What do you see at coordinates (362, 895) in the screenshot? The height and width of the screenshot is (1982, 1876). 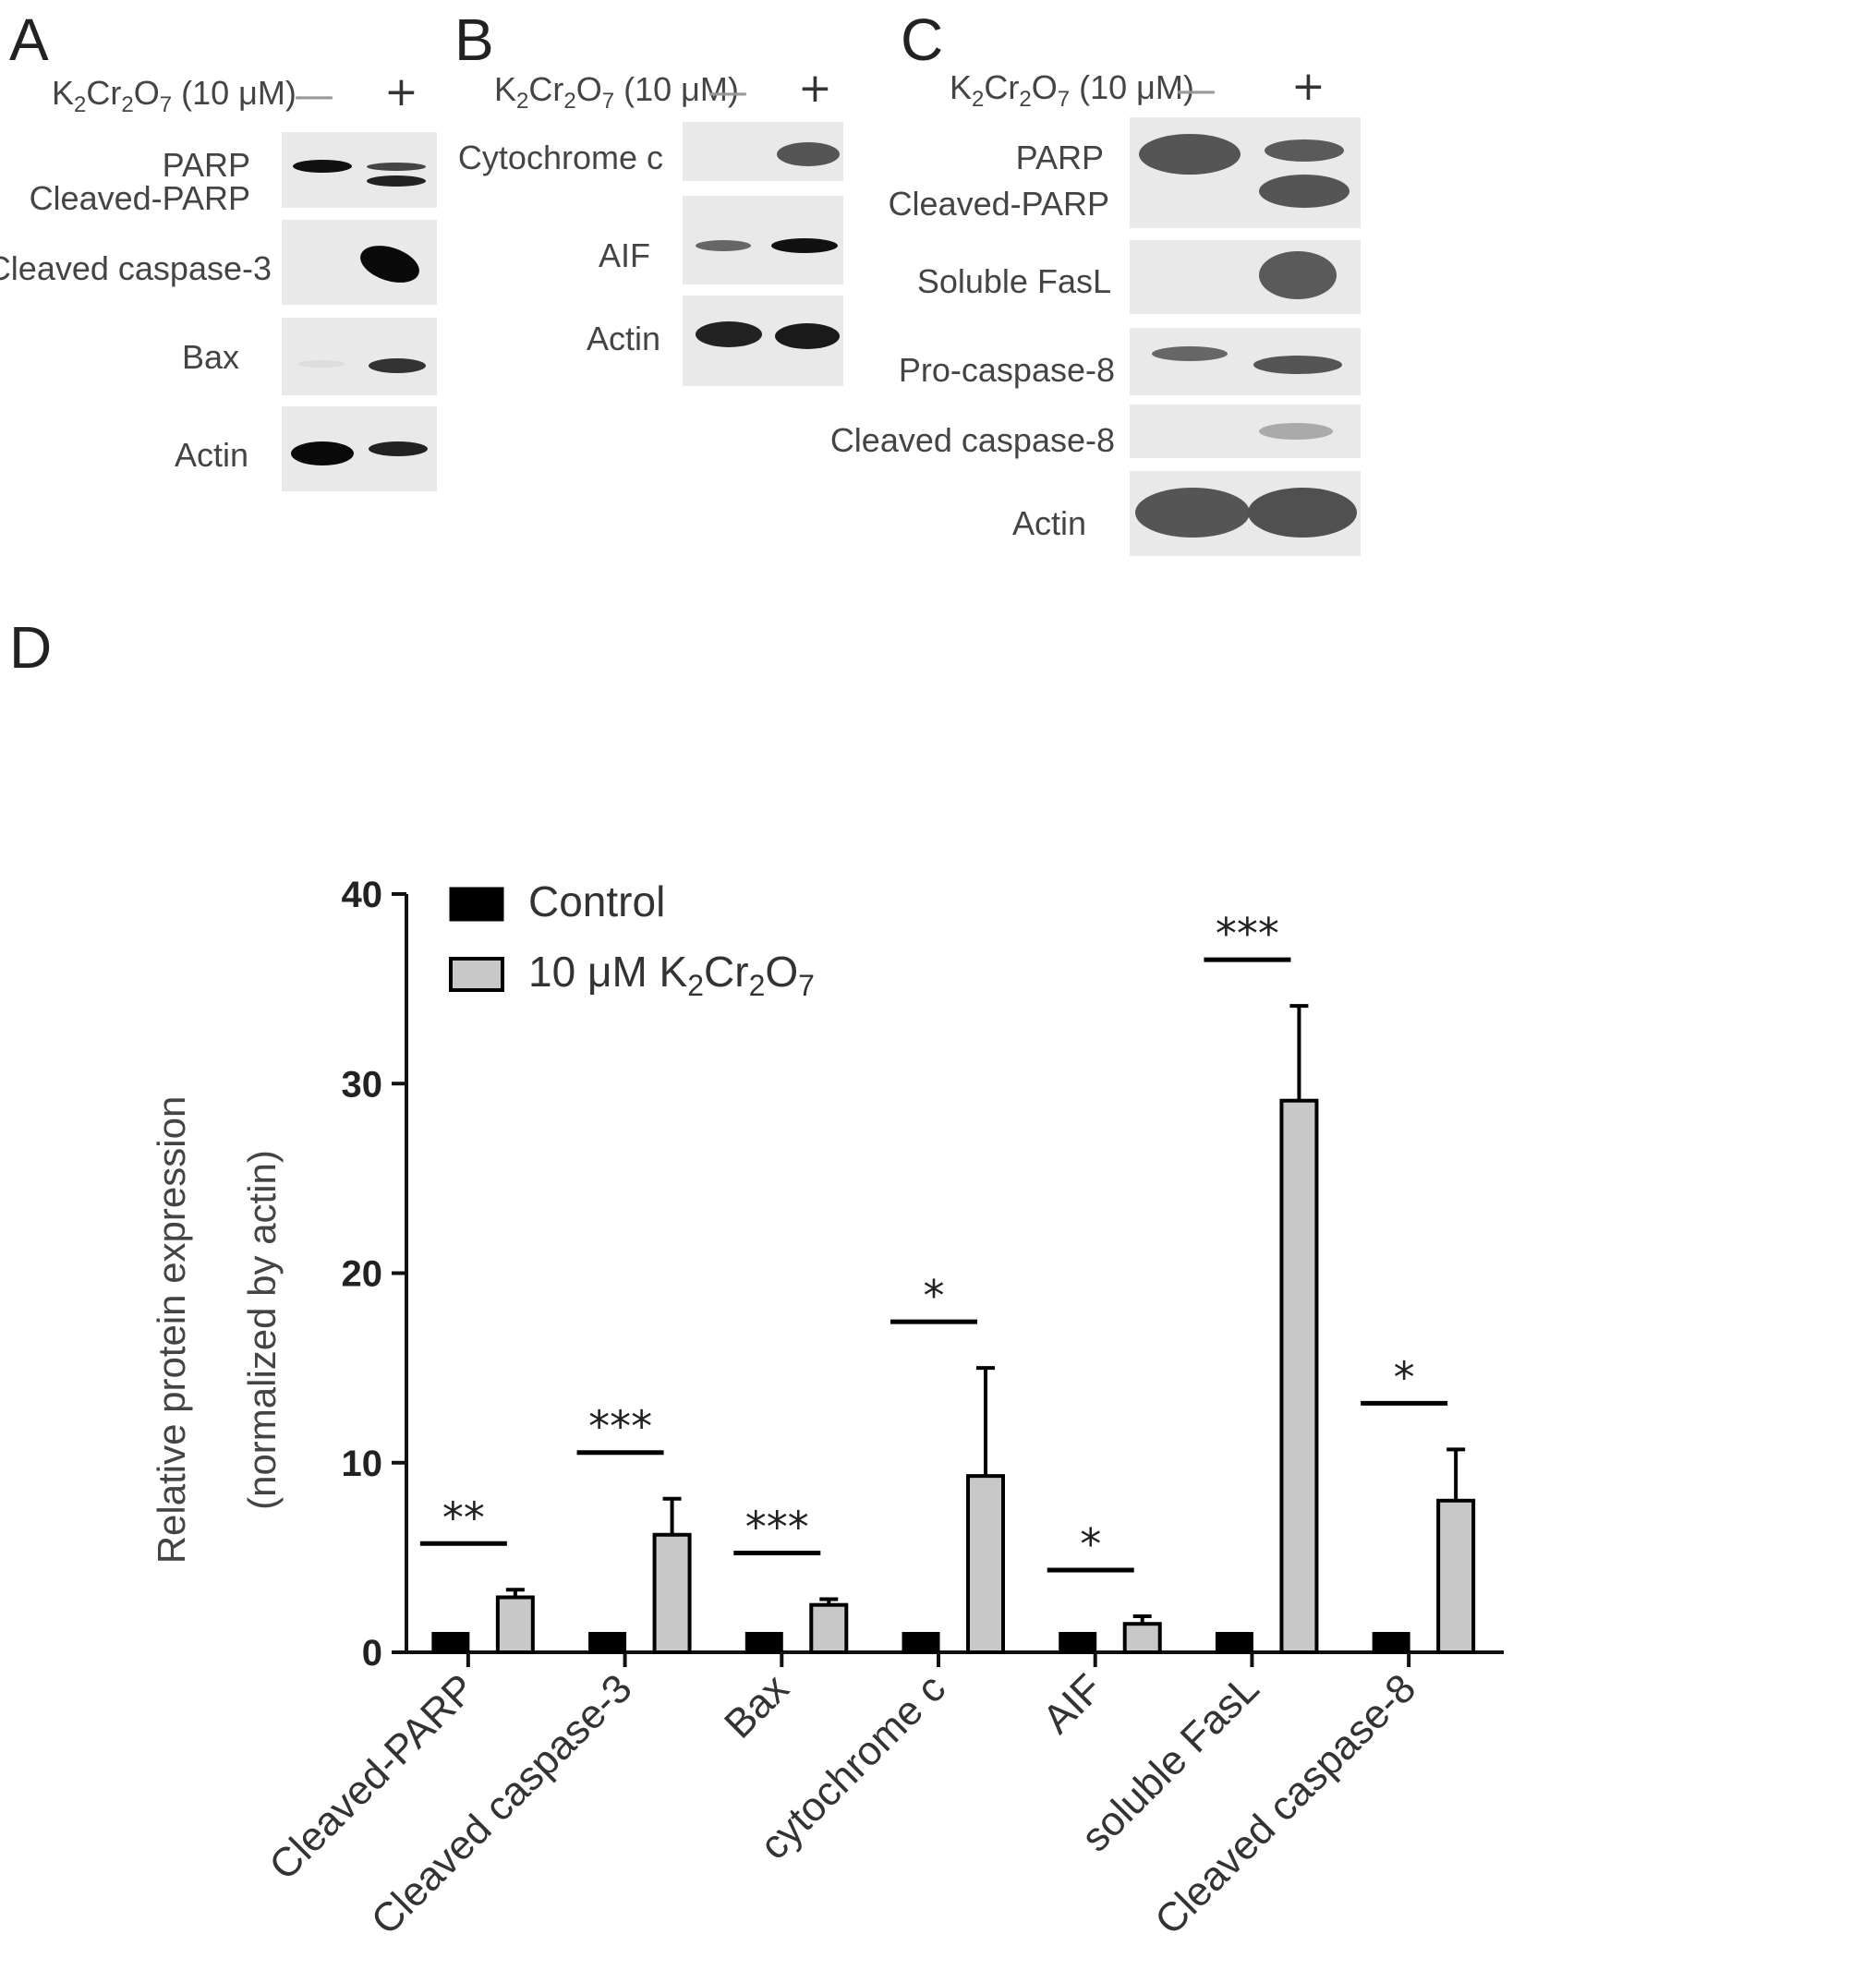 I see `y-tick-label: 40` at bounding box center [362, 895].